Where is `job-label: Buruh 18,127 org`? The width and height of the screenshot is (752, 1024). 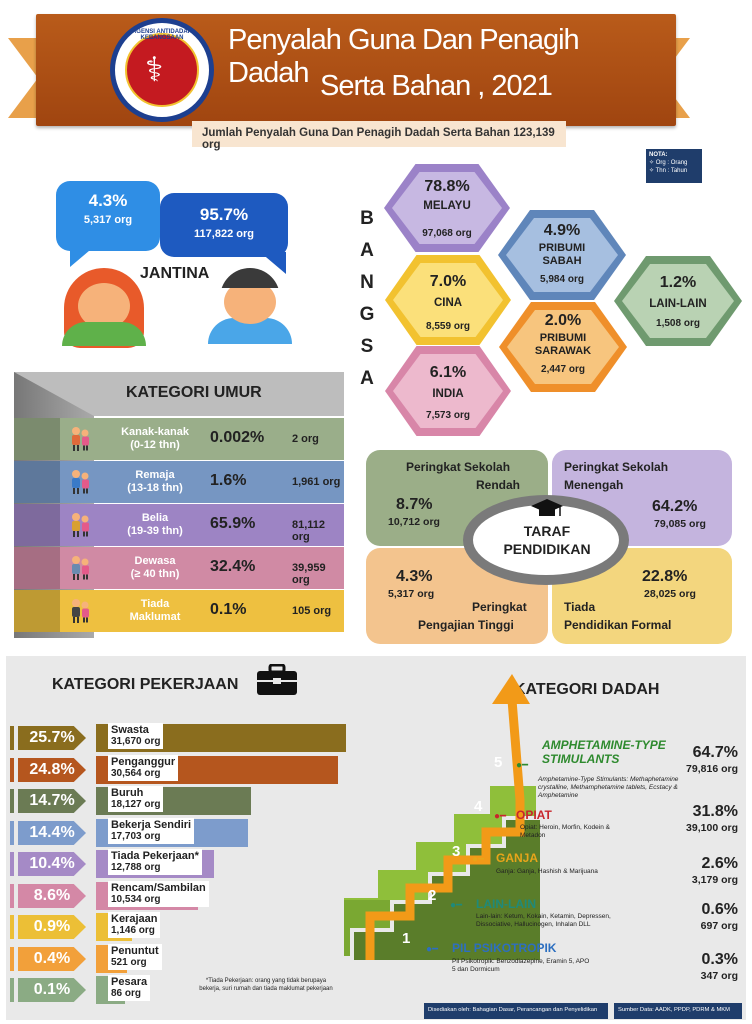
job-label: Buruh 18,127 org is located at coordinates (136, 799).